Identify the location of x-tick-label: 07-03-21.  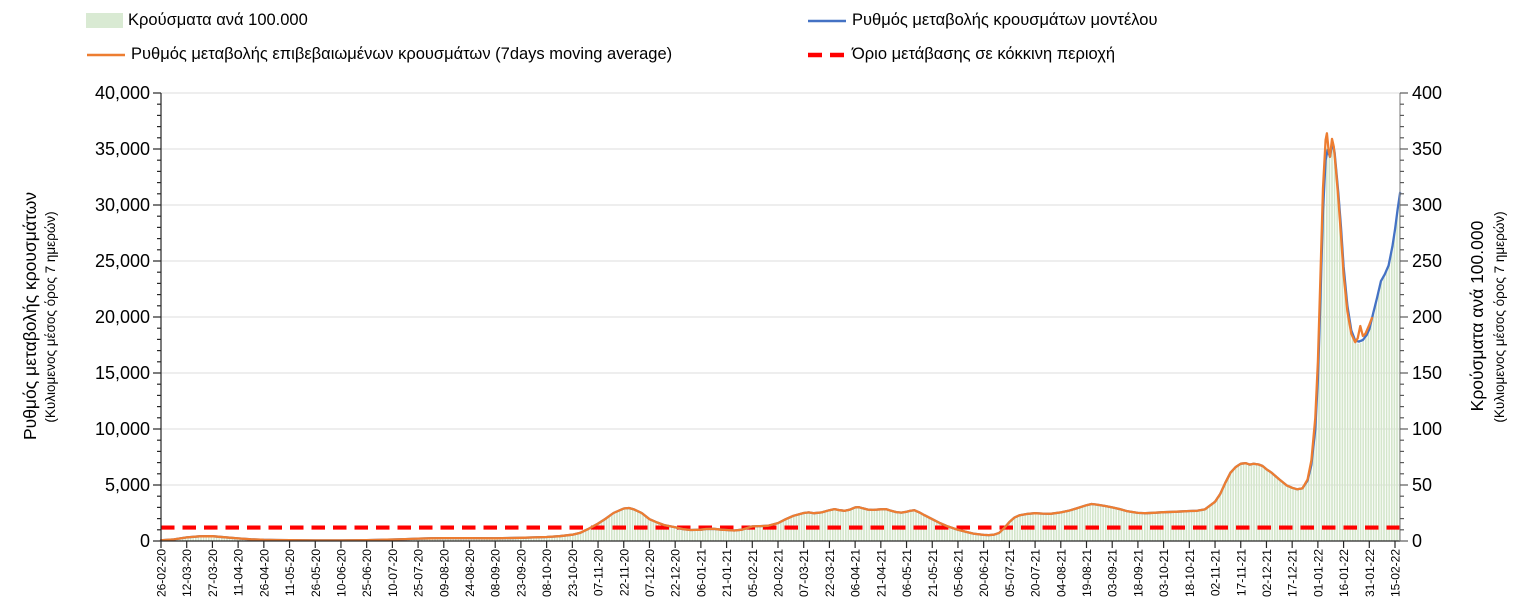
(804, 573).